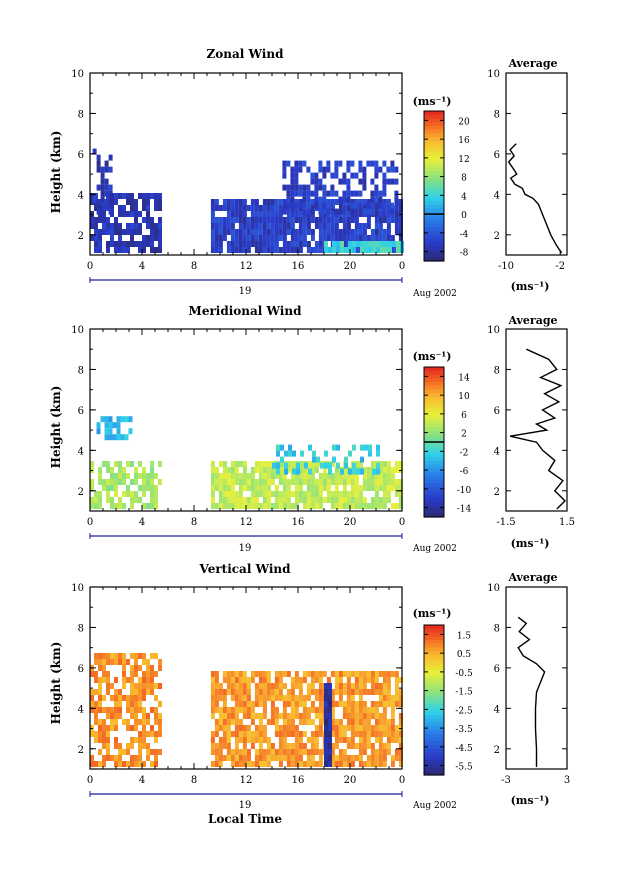 This screenshot has height=873, width=622. Describe the element at coordinates (298, 266) in the screenshot. I see `xtick-label: 16` at that location.